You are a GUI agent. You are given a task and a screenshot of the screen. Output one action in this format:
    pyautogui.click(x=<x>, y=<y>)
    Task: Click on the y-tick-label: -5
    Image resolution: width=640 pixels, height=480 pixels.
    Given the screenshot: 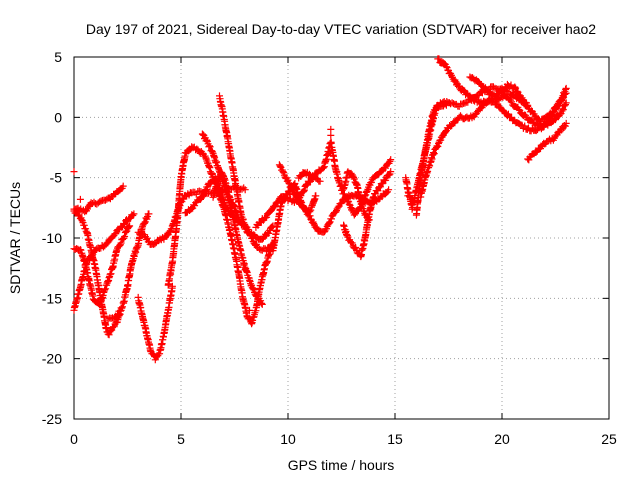 What is the action you would take?
    pyautogui.click(x=56, y=178)
    